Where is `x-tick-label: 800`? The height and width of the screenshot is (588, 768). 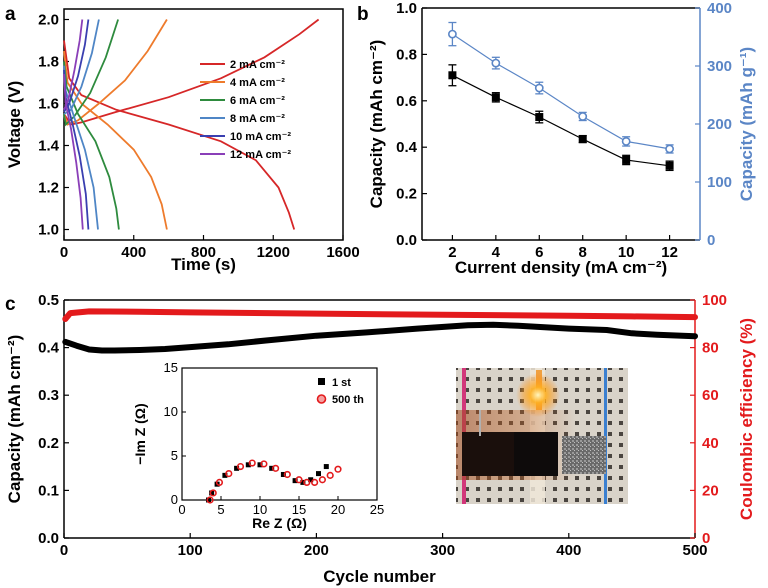 x-tick-label: 800 is located at coordinates (203, 252).